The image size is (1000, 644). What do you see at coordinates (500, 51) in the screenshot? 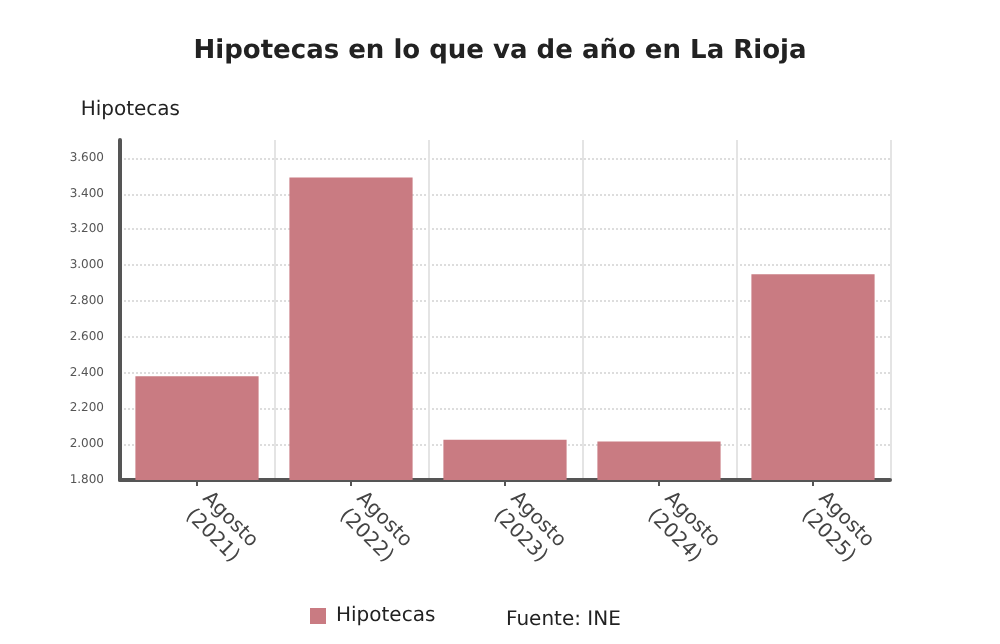
I see `chart-title: Hipotecas en lo que va de año en La Rioja` at bounding box center [500, 51].